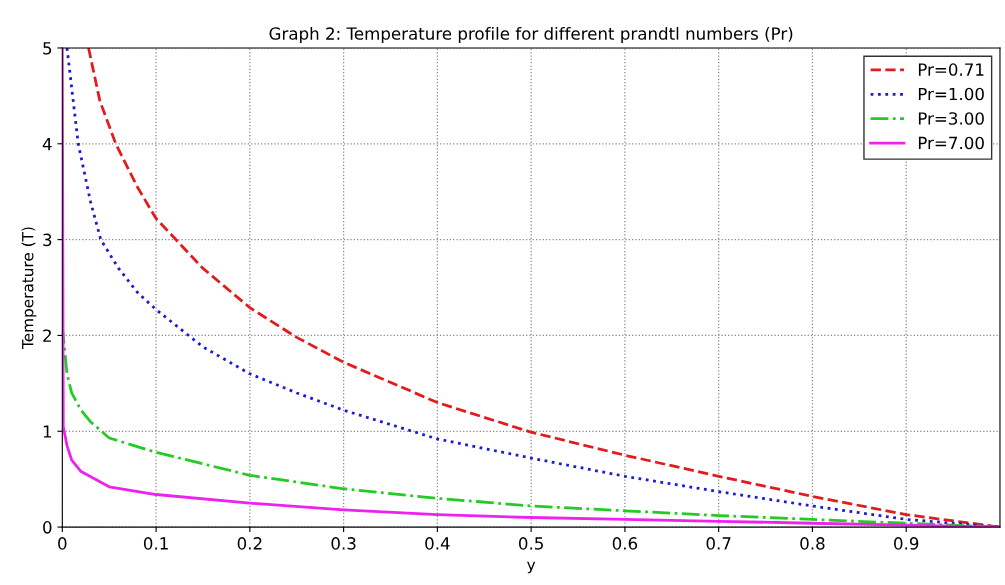 Image resolution: width=1005 pixels, height=585 pixels. I want to click on x-tick-label: 0.4, so click(437, 543).